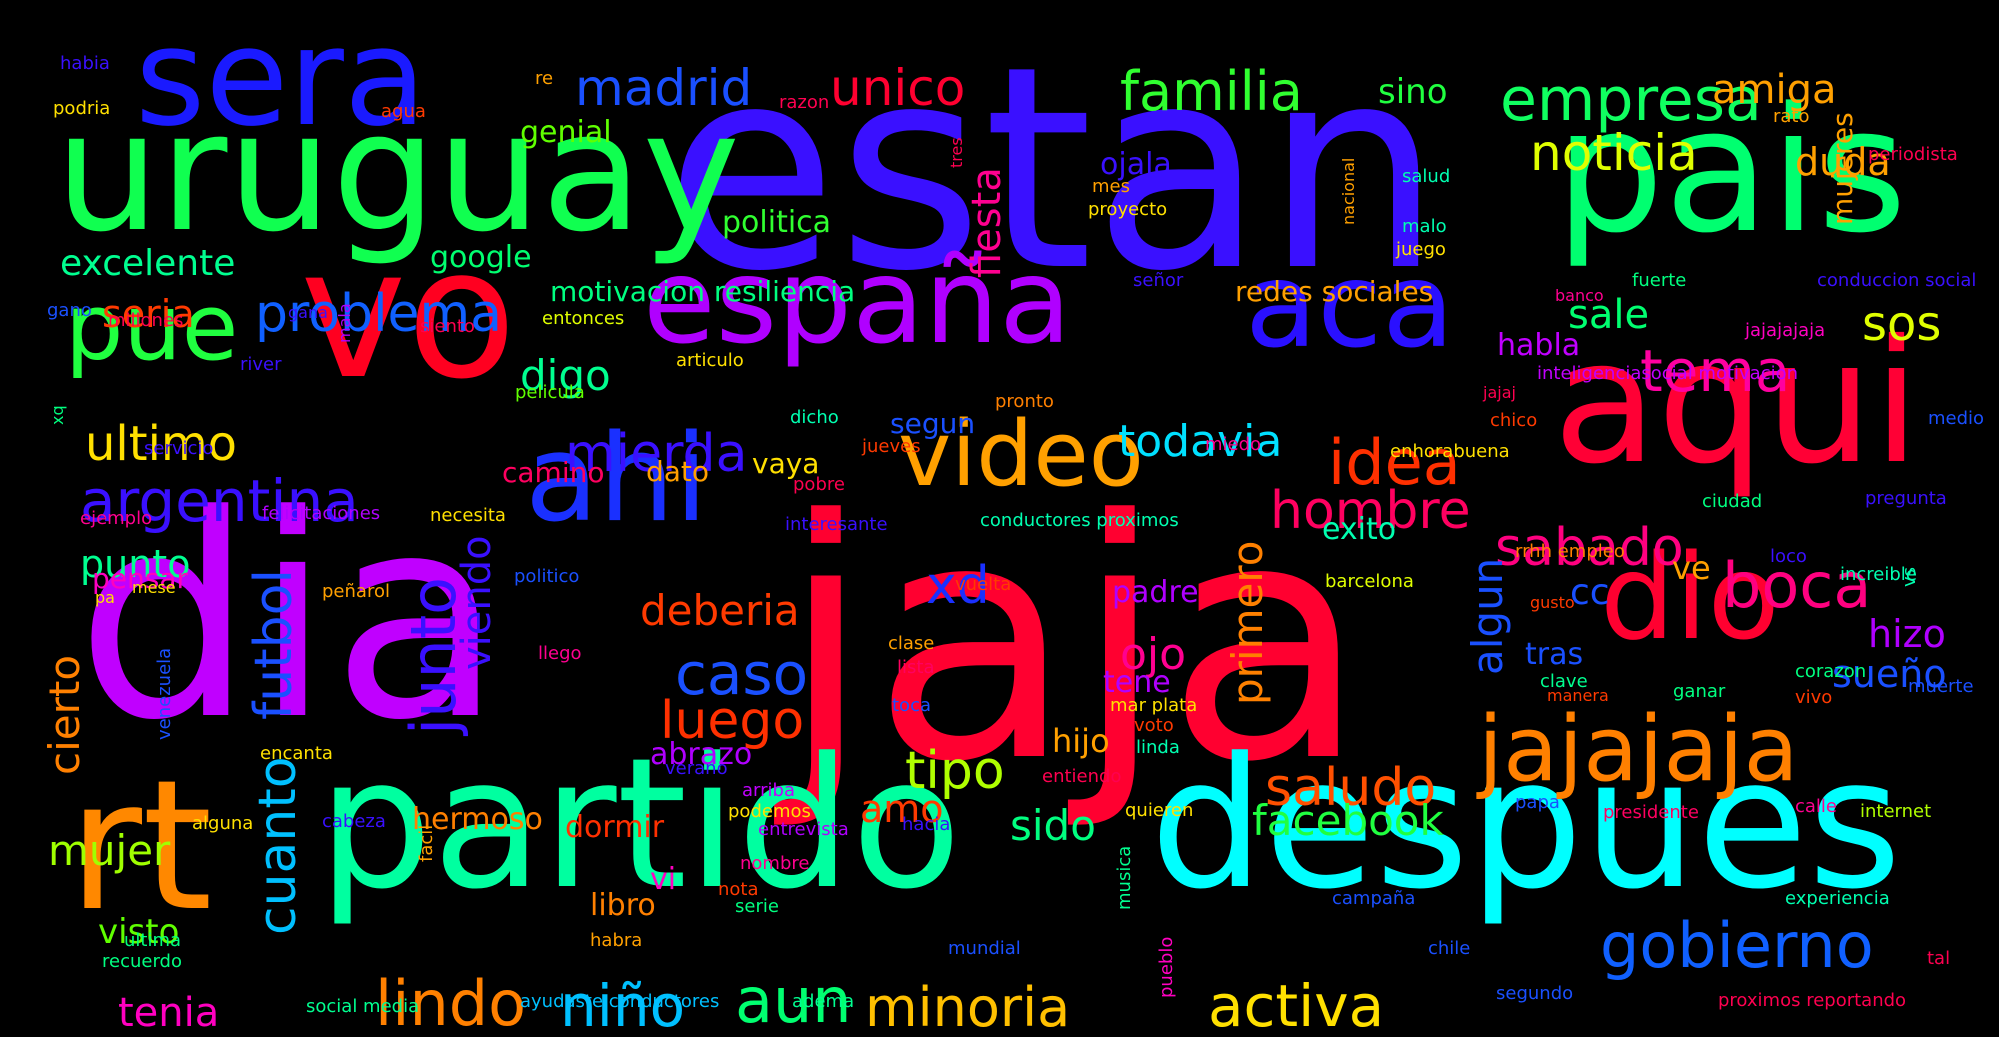 Image resolution: width=1999 pixels, height=1037 pixels. Describe the element at coordinates (82, 108) in the screenshot. I see `word-podria: podria` at that location.